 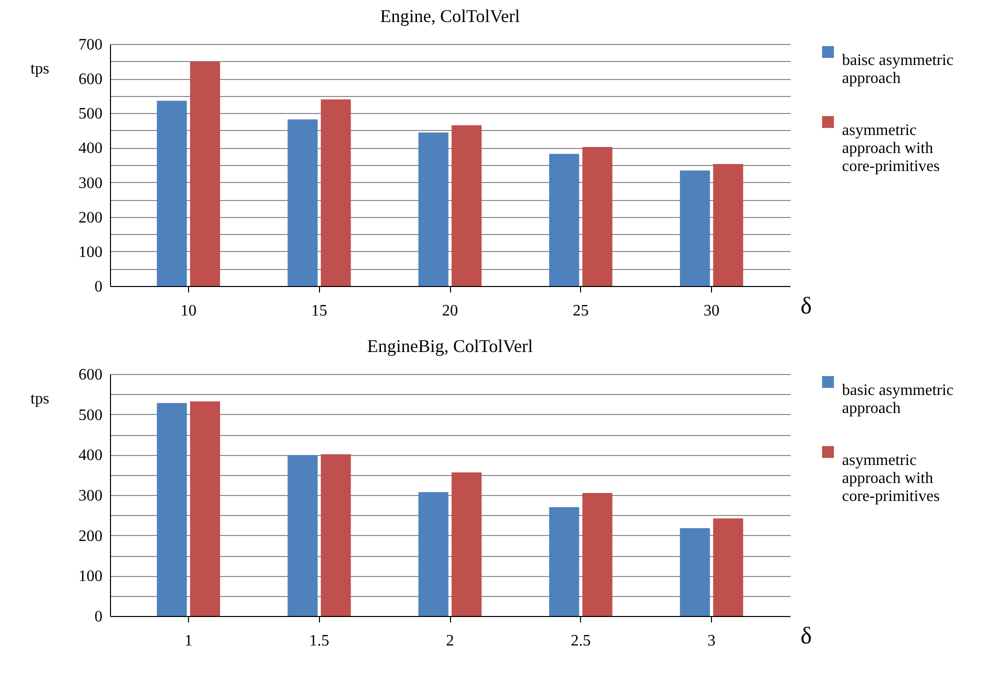 What do you see at coordinates (450, 641) in the screenshot?
I see `x-tick-label: 2` at bounding box center [450, 641].